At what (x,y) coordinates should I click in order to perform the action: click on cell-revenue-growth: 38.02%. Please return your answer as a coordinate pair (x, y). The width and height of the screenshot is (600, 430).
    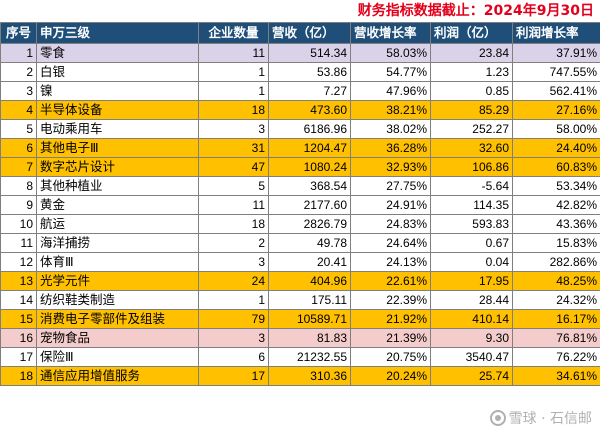
    Looking at the image, I should click on (390, 129).